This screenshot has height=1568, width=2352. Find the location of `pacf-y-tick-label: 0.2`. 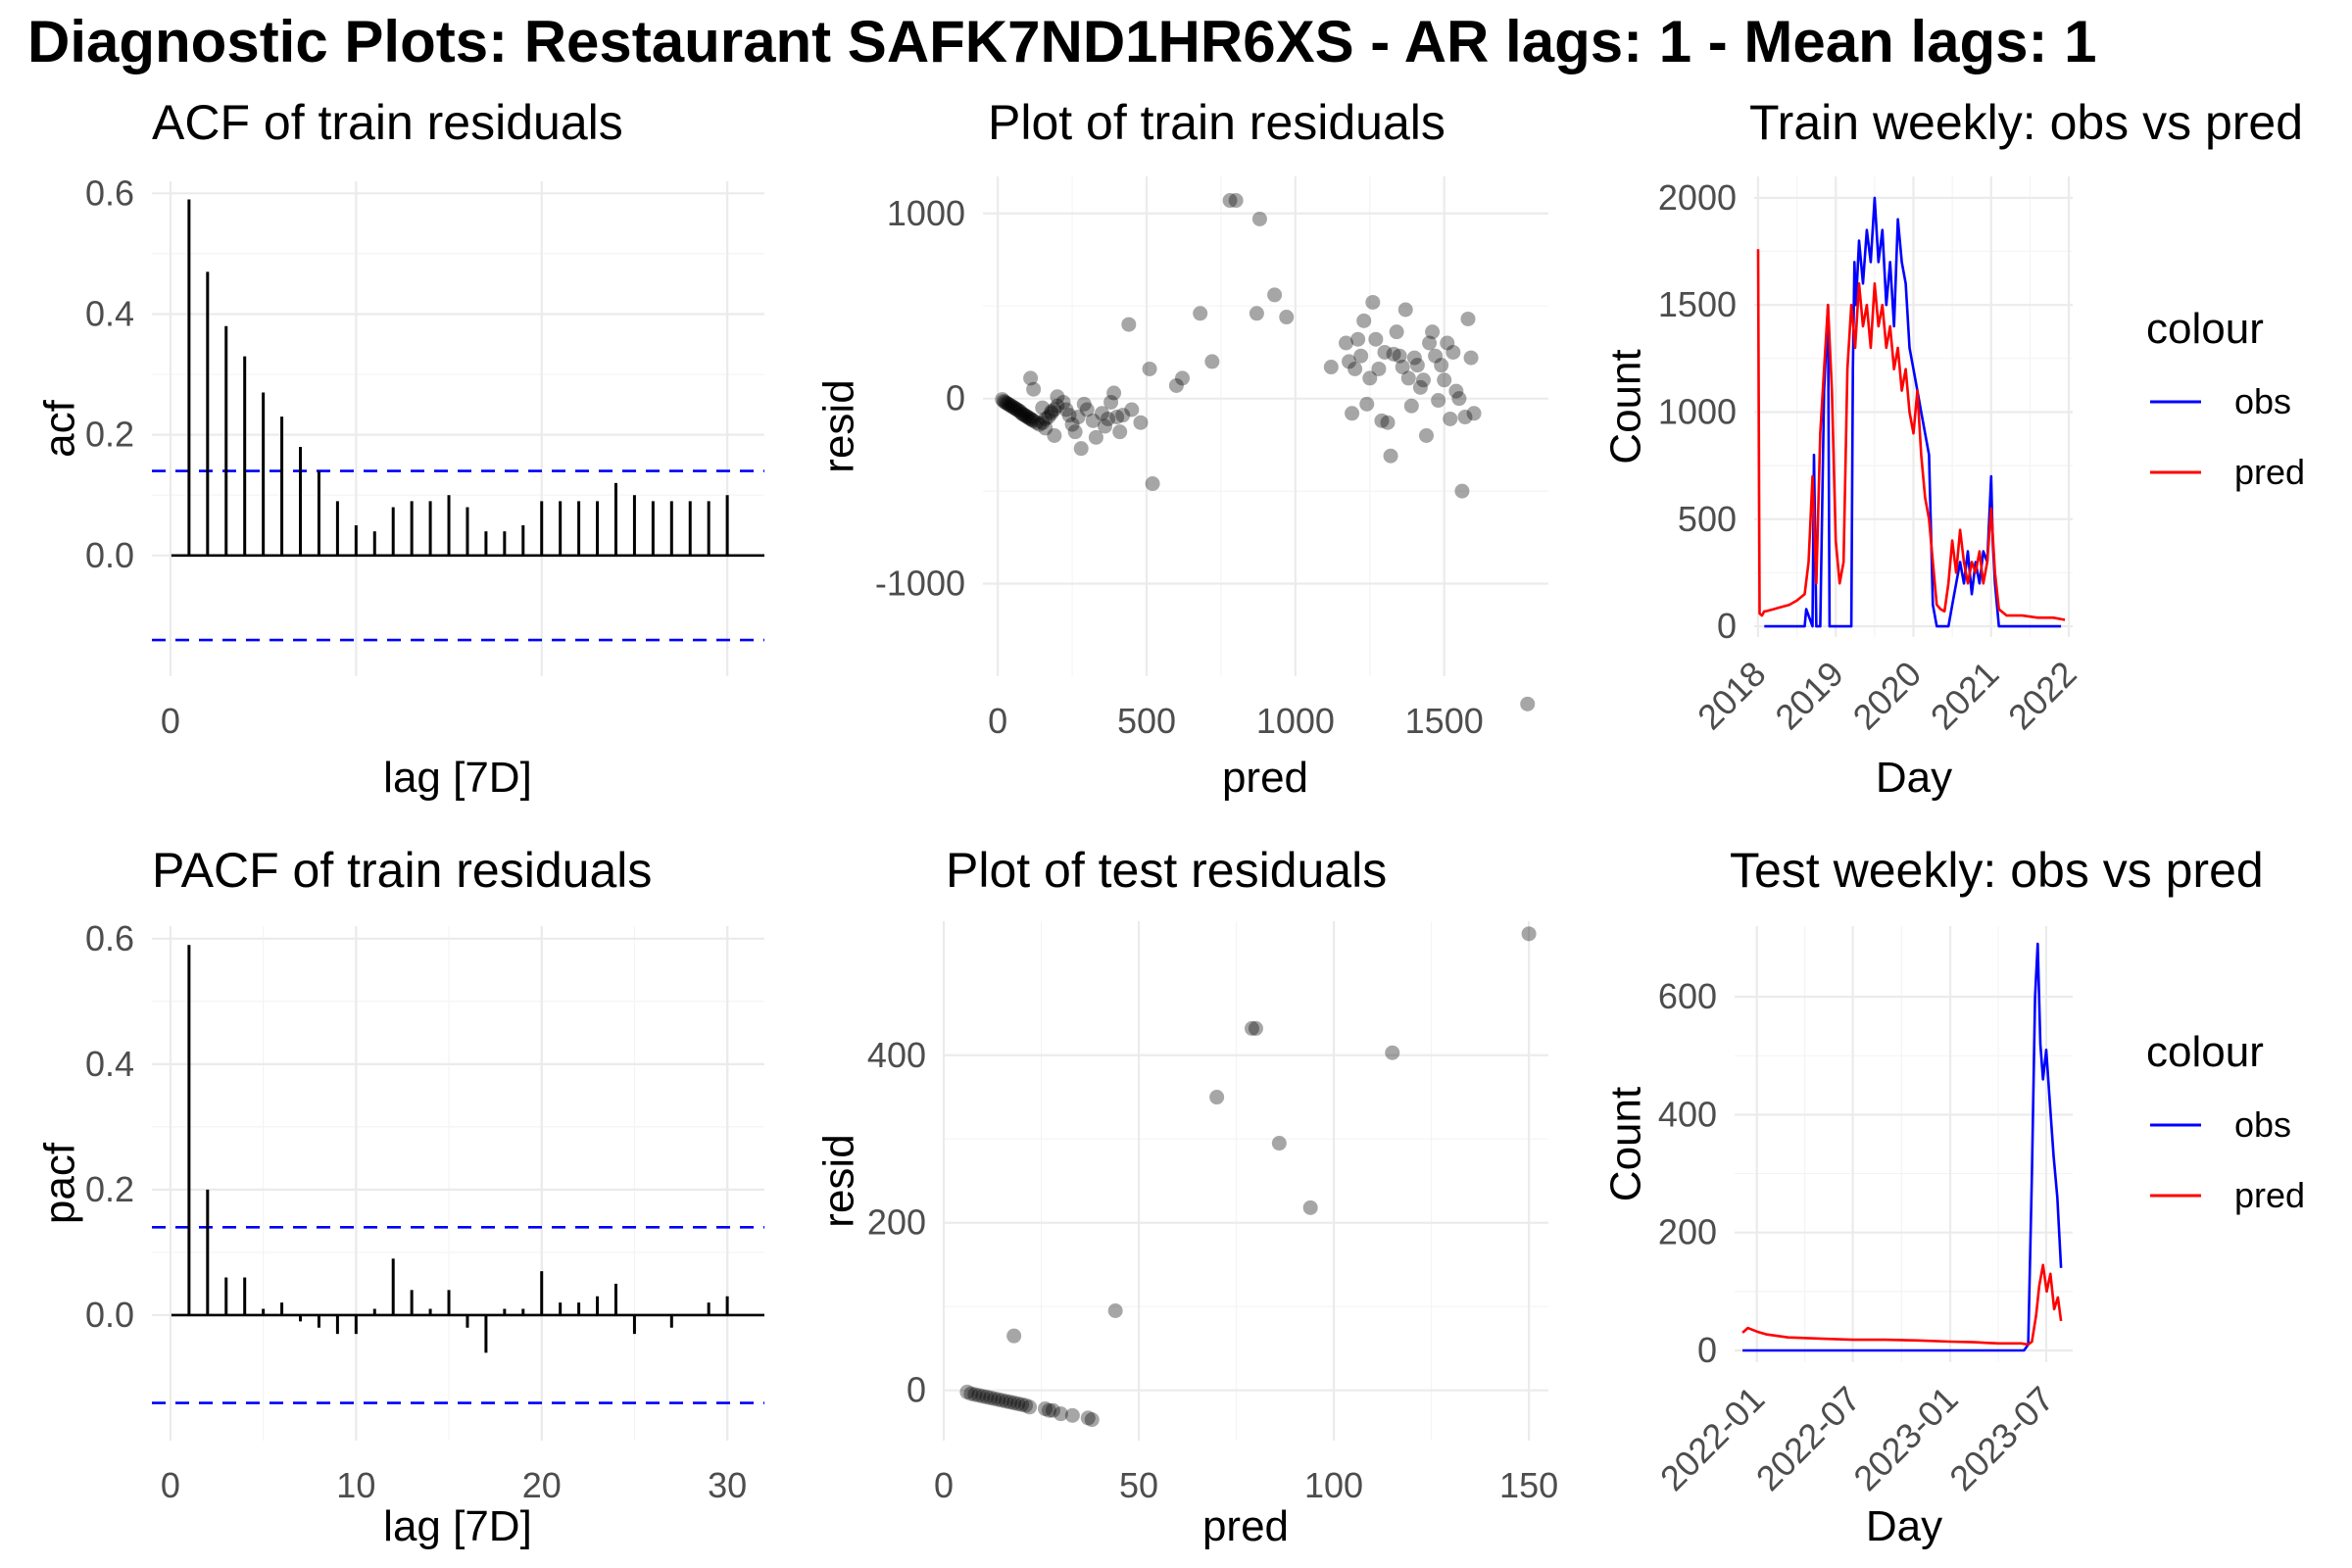

pacf-y-tick-label: 0.2 is located at coordinates (109, 1189).